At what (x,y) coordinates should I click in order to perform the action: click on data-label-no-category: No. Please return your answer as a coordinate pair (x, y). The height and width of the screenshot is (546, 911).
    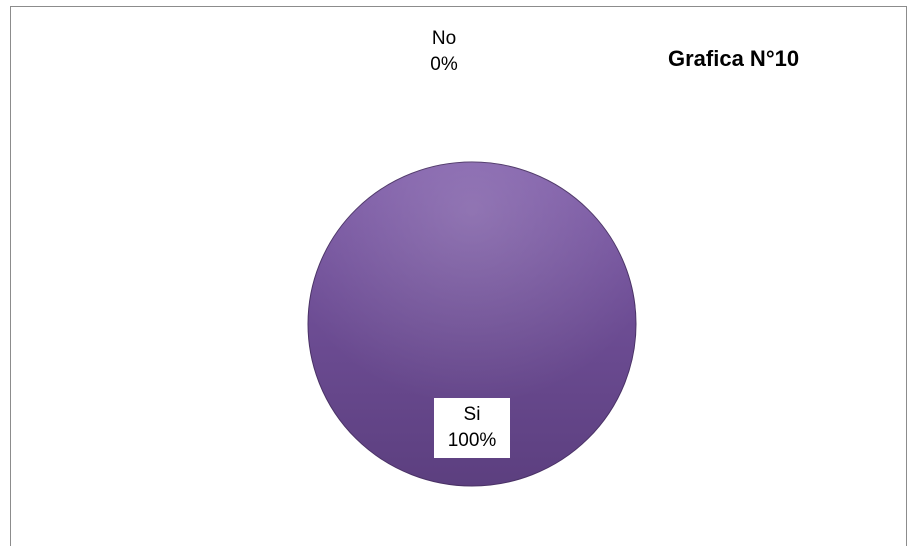
    Looking at the image, I should click on (444, 38).